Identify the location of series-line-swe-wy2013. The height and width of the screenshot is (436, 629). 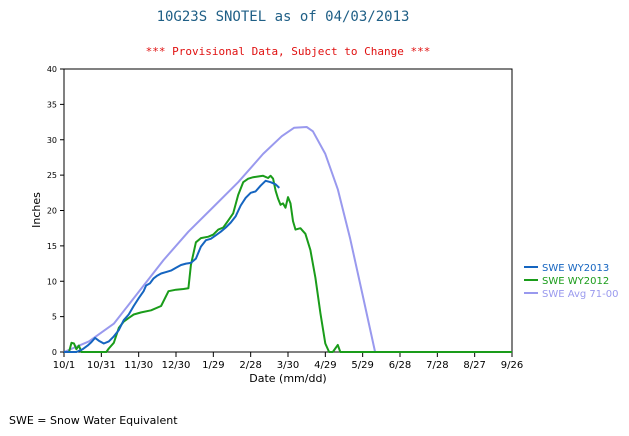
(172, 266).